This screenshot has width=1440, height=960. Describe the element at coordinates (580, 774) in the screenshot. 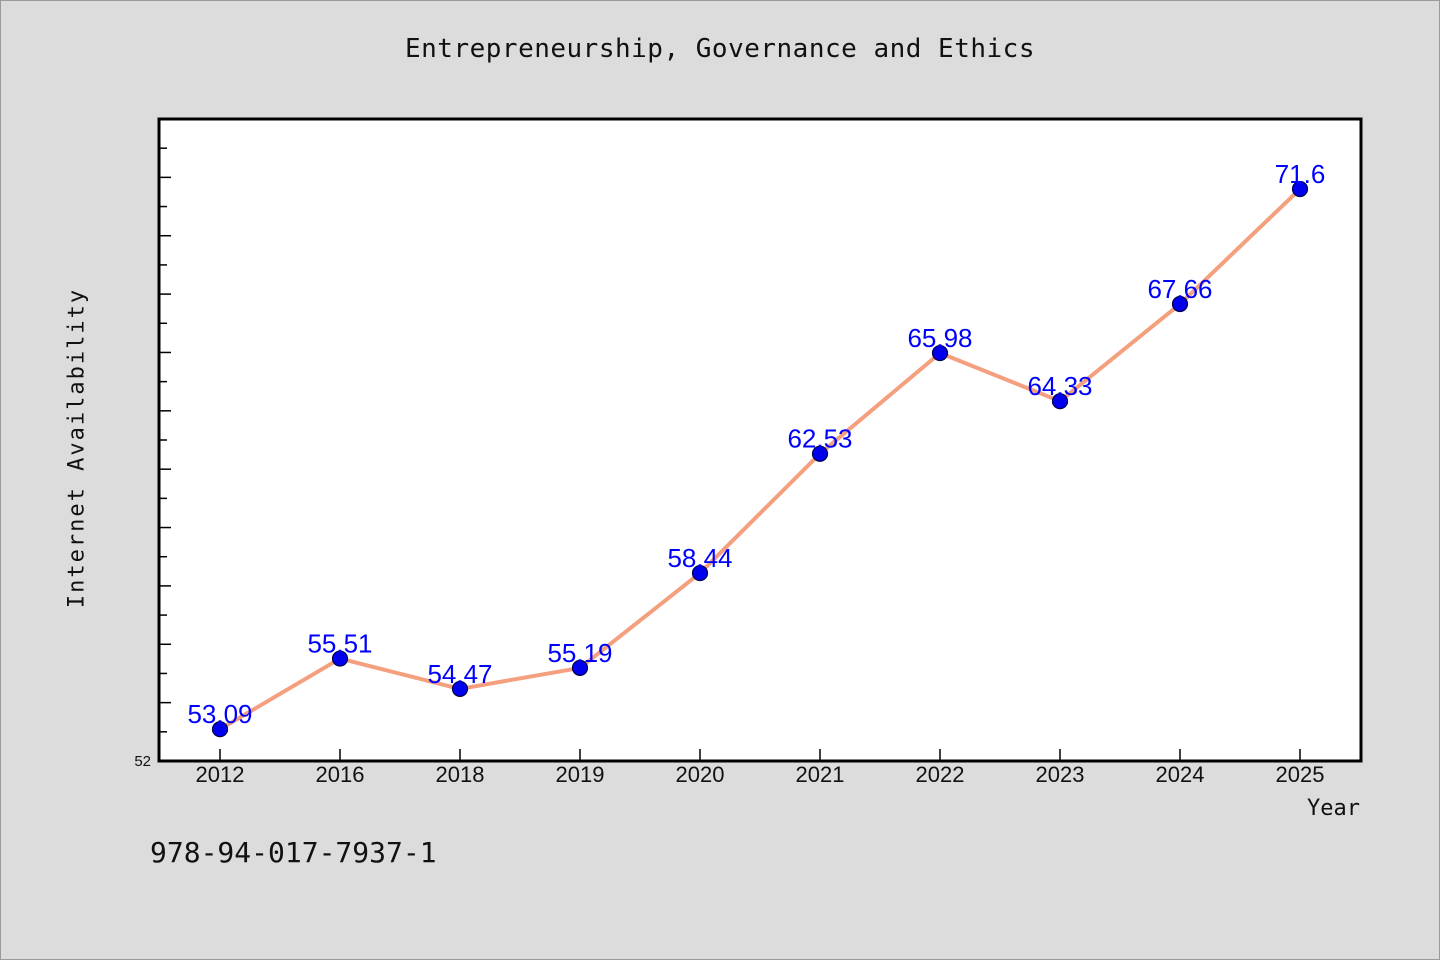

I see `x-tick-label: 2019` at that location.